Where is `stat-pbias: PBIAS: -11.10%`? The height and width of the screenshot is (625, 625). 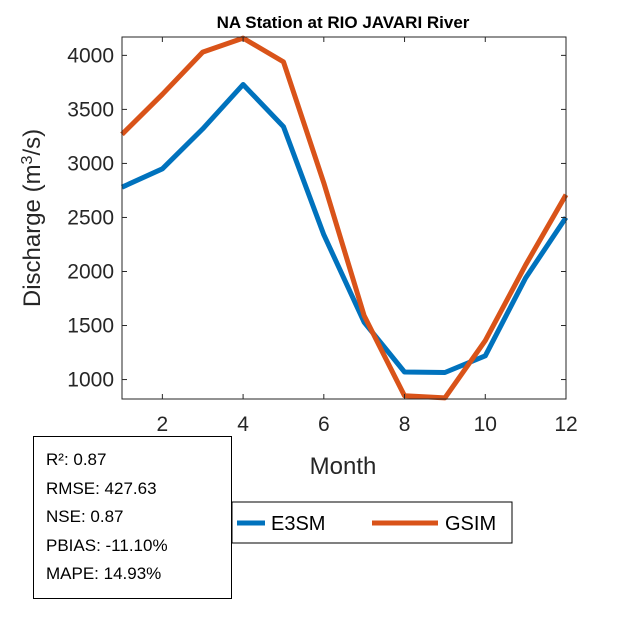
stat-pbias: PBIAS: -11.10% is located at coordinates (107, 545).